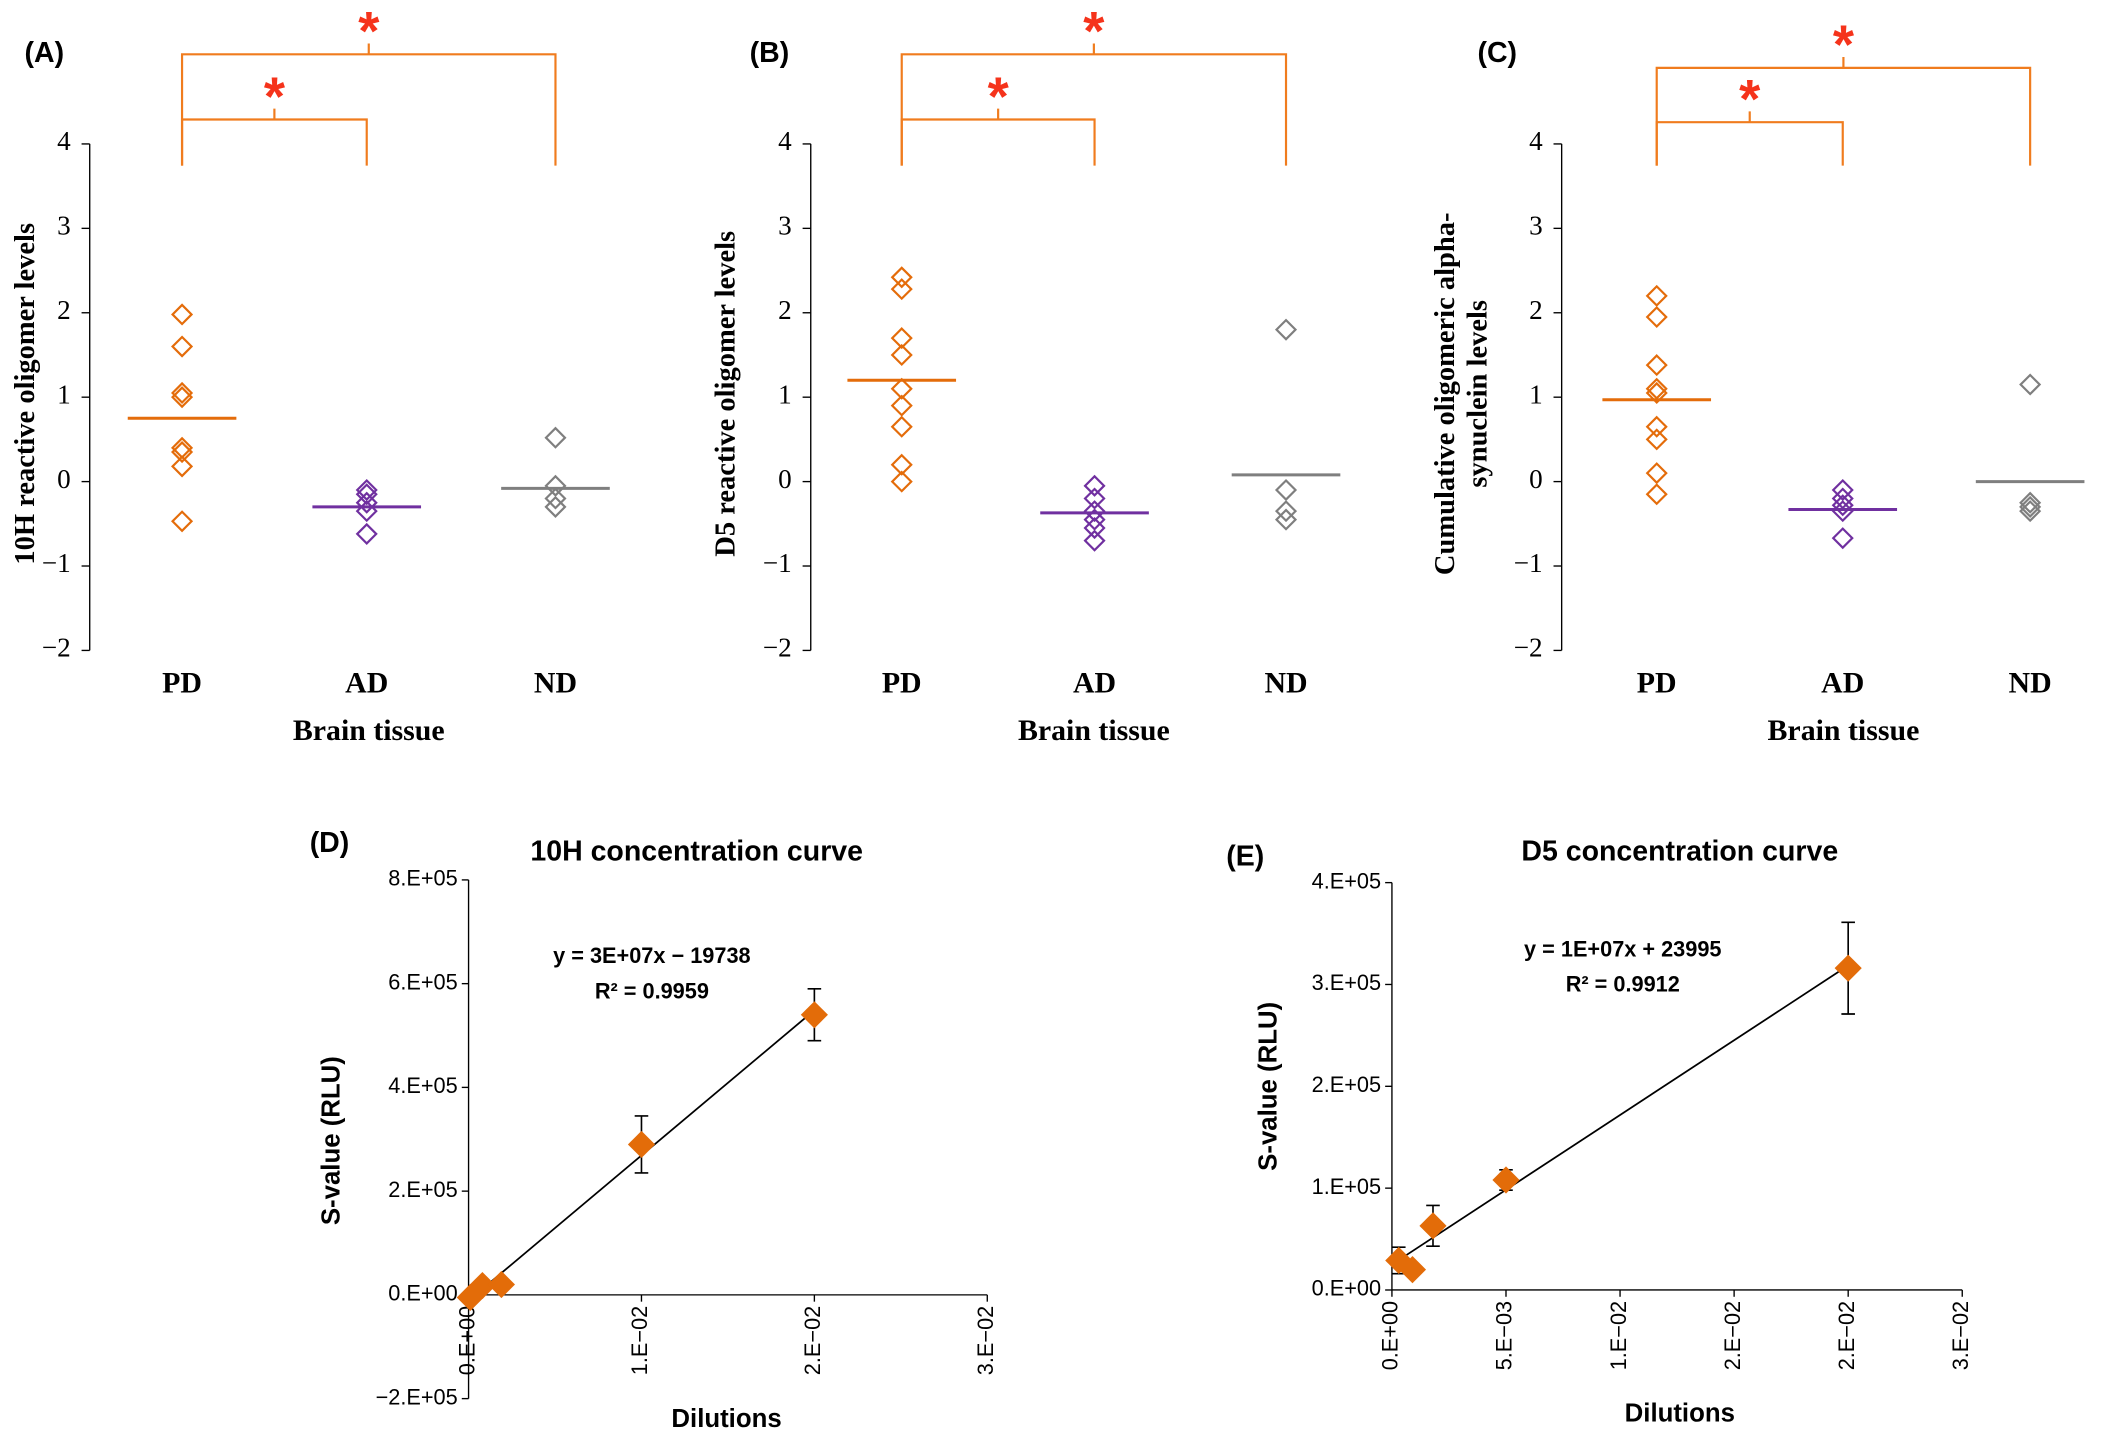 The width and height of the screenshot is (2128, 1438). I want to click on y-tick-label: 3.E+05, so click(1346, 982).